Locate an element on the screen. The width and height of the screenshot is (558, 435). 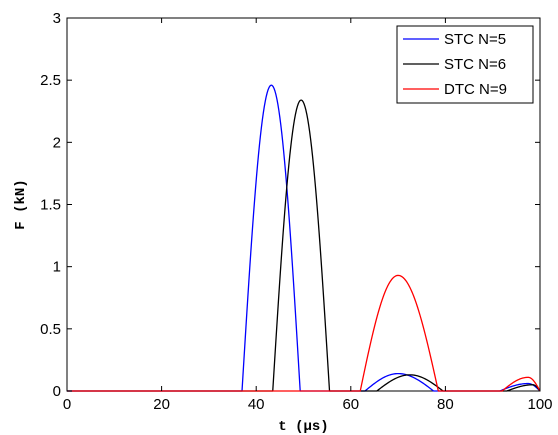
x-tick-label: 100 is located at coordinates (539, 404).